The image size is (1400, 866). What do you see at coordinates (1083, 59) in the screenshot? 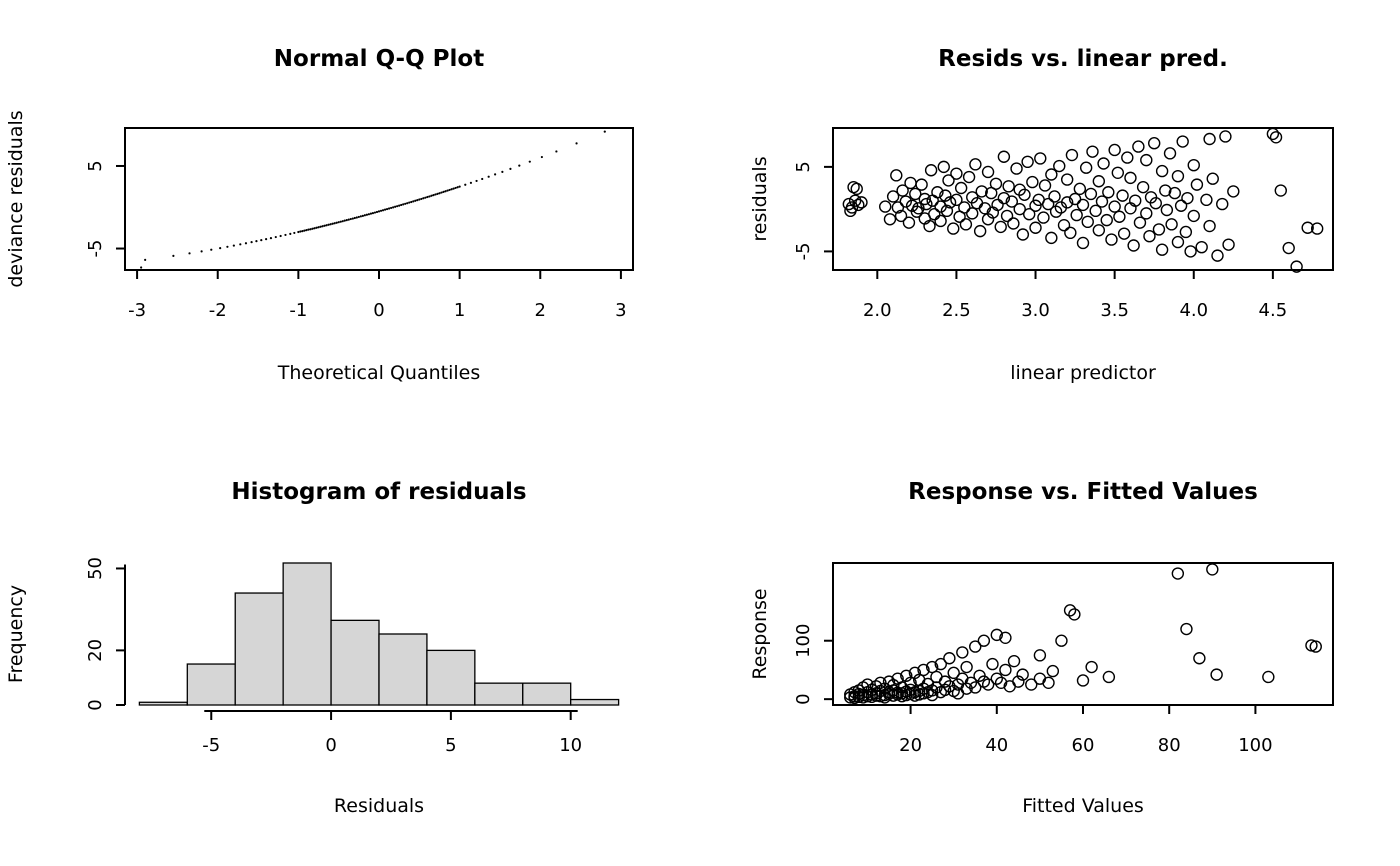
I see `chart-title: Resids vs. linear pred.` at bounding box center [1083, 59].